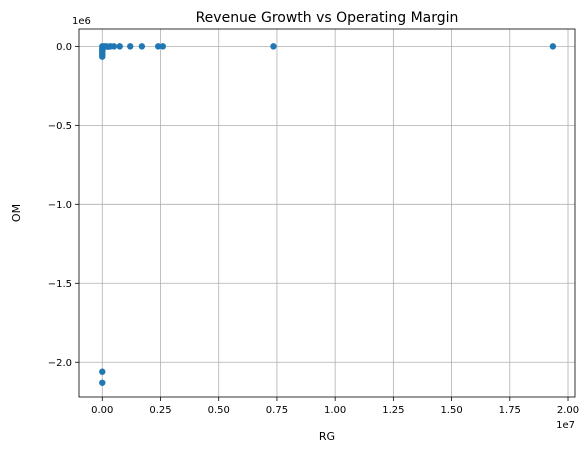  What do you see at coordinates (327, 18) in the screenshot?
I see `chart-title: Revenue Growth vs Operating Margin` at bounding box center [327, 18].